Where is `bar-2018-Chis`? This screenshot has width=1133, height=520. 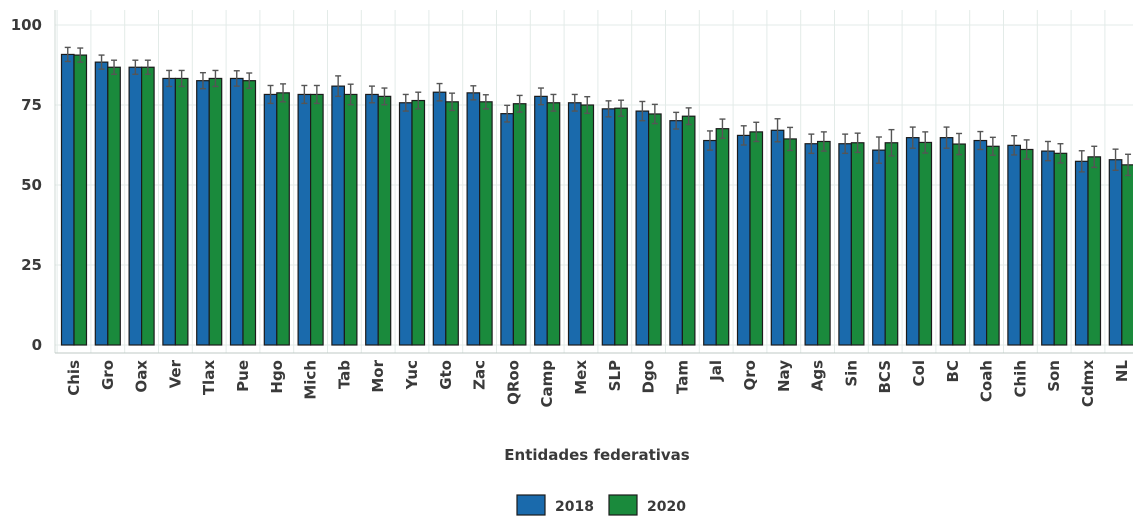
bar-2018-Chis is located at coordinates (68, 199).